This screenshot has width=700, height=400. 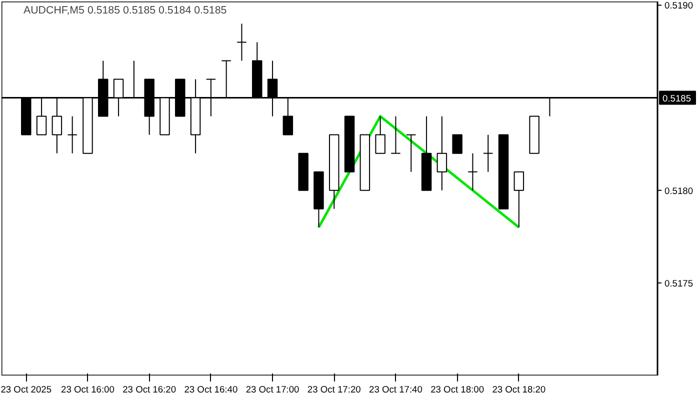 What do you see at coordinates (26, 389) in the screenshot?
I see `x-tick-label: 23 Oct 2025` at bounding box center [26, 389].